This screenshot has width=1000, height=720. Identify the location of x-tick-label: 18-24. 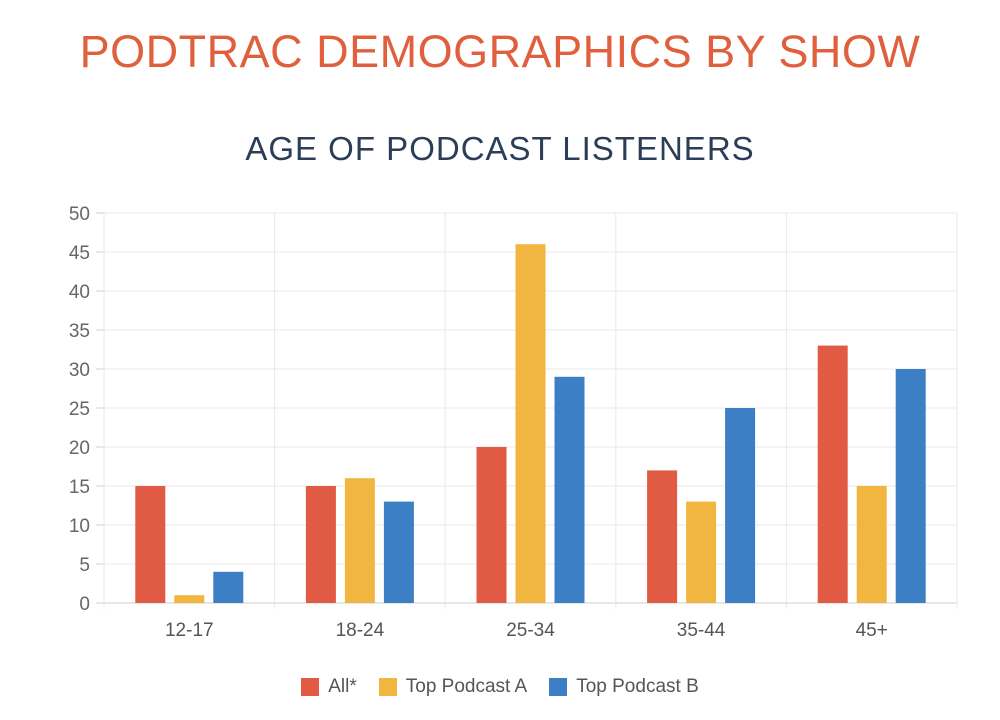
(360, 630).